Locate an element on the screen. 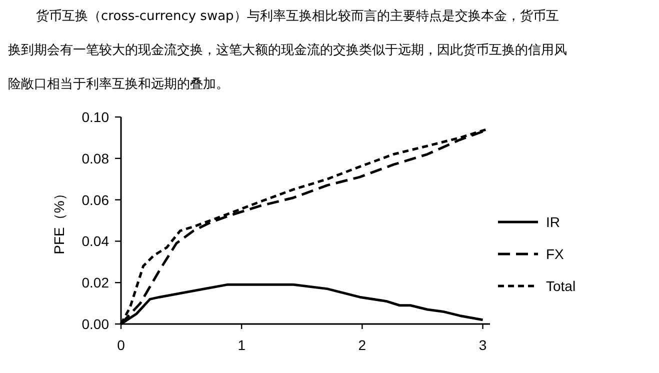  y-tick-label: 0.10 is located at coordinates (96, 117).